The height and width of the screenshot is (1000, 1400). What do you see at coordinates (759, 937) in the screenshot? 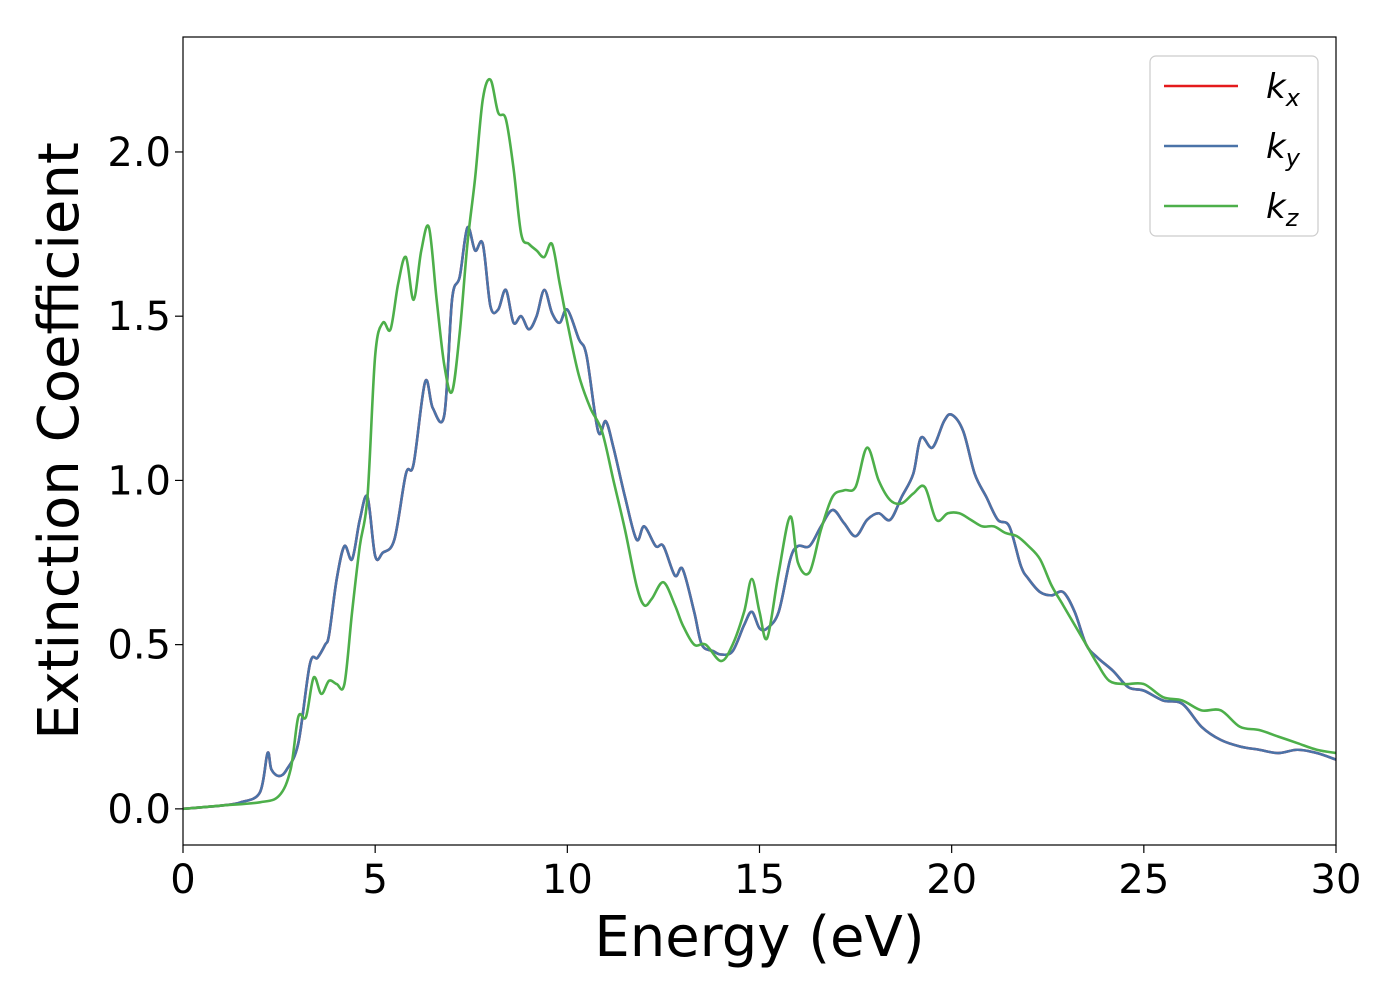
I see `x-axis-title: Energy (eV)` at bounding box center [759, 937].